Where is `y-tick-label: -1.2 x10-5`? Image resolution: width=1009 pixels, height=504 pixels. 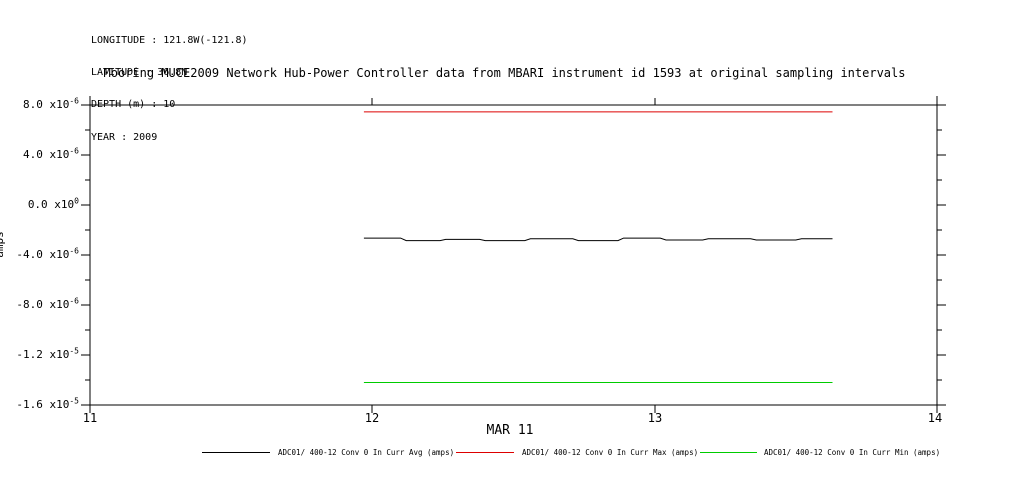 y-tick-label: -1.2 x10-5 is located at coordinates (47, 353).